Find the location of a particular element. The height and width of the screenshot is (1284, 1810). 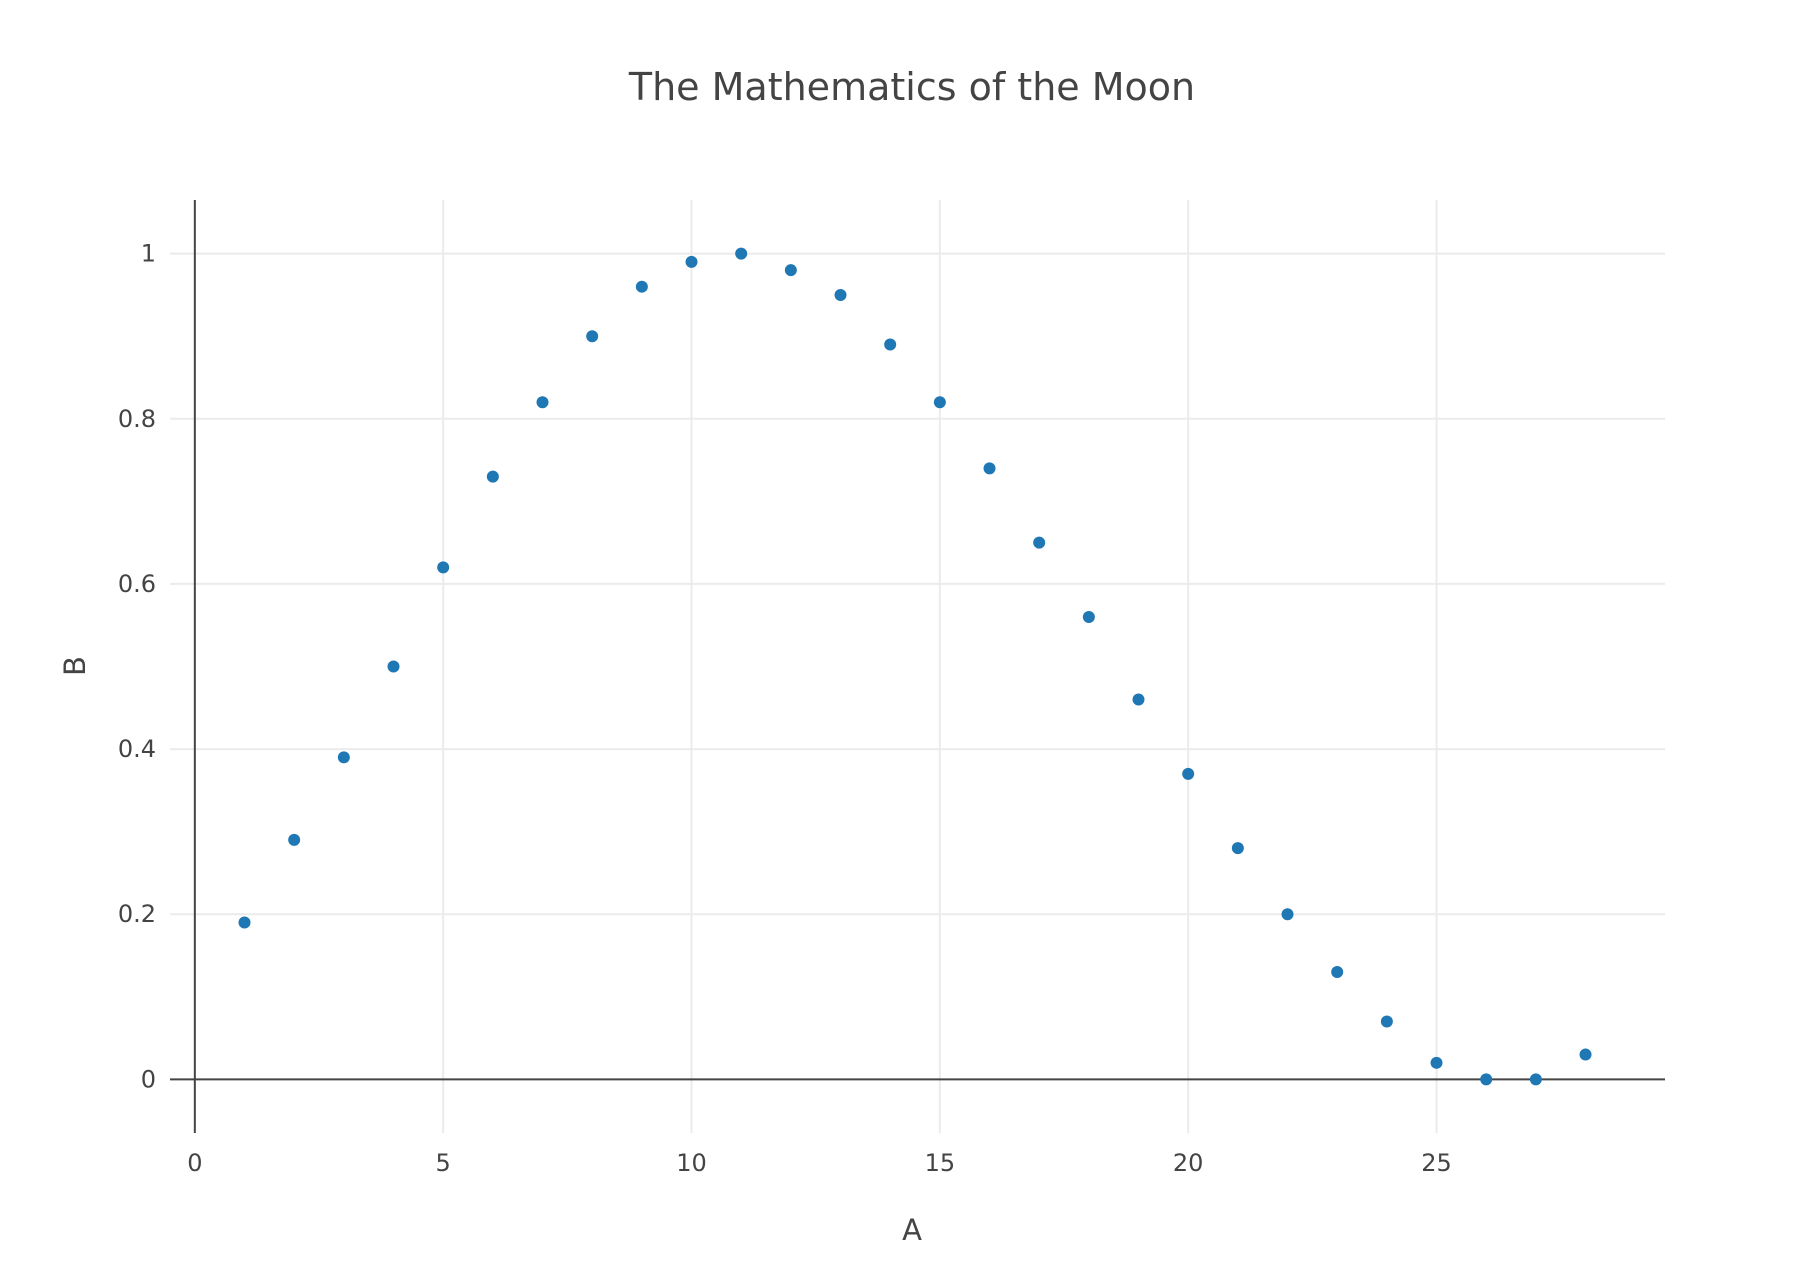

x-tick-label: 0 is located at coordinates (194, 1163).